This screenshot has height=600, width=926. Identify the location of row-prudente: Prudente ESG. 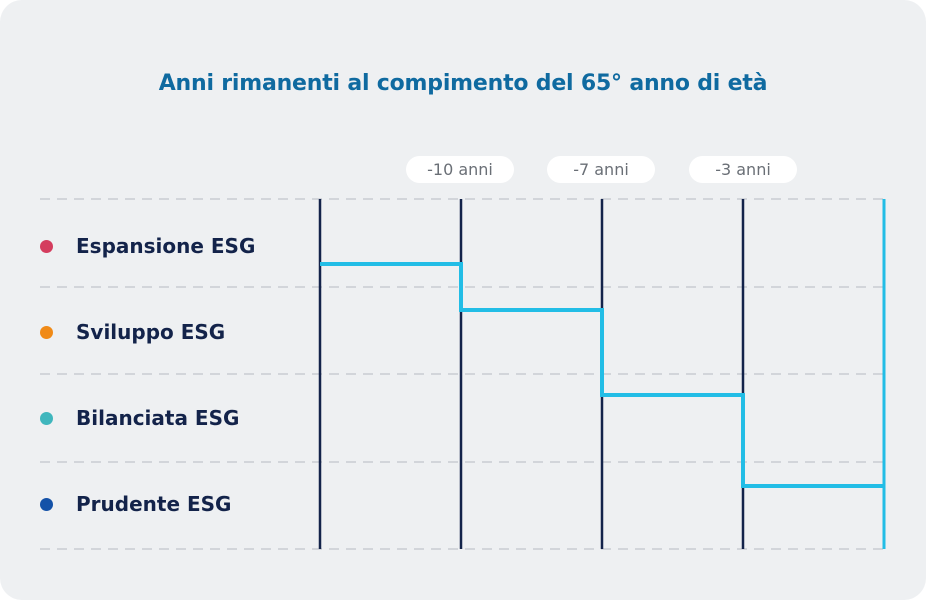
(135, 504).